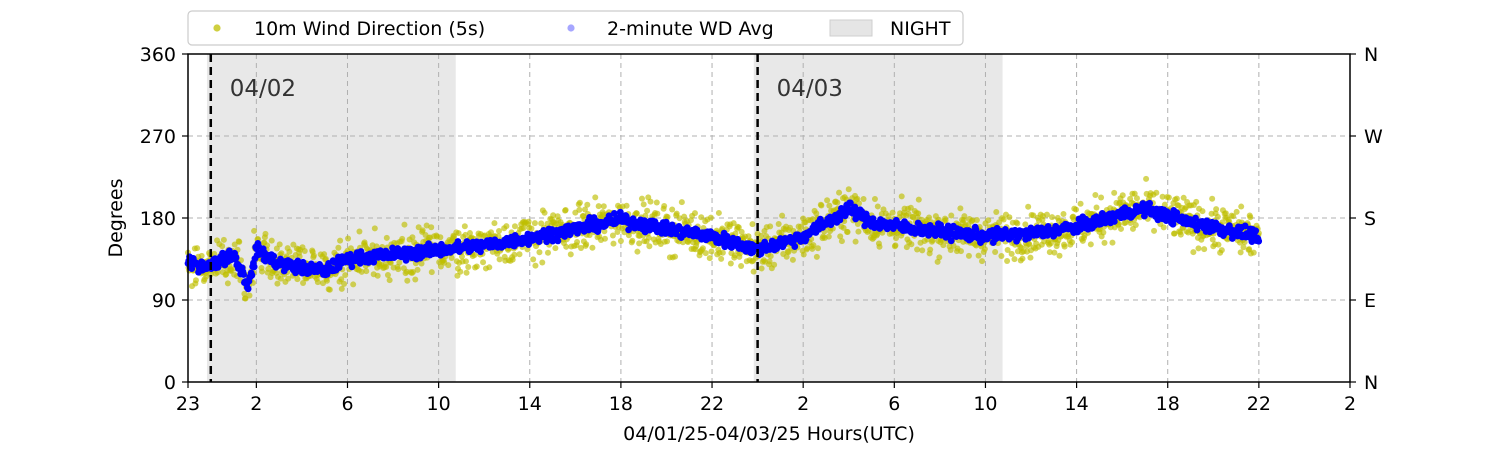  I want to click on y-axis-label: Degrees, so click(116, 217).